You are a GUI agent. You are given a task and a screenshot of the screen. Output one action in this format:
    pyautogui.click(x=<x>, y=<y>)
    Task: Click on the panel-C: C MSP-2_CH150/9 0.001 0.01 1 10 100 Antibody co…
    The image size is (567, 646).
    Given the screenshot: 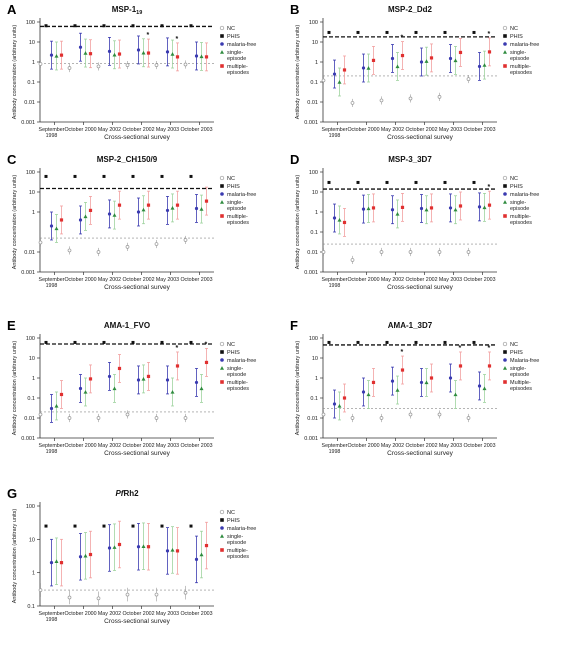 What is the action you would take?
    pyautogui.click(x=131, y=221)
    